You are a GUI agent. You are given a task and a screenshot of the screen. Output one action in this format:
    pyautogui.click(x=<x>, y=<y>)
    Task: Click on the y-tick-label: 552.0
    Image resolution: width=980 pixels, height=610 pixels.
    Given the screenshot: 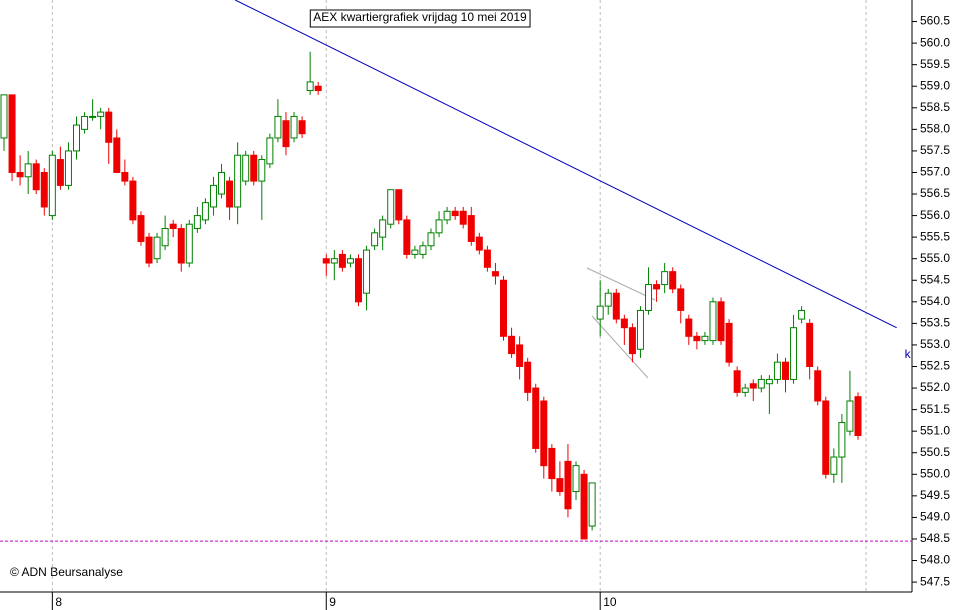 What is the action you would take?
    pyautogui.click(x=935, y=387)
    